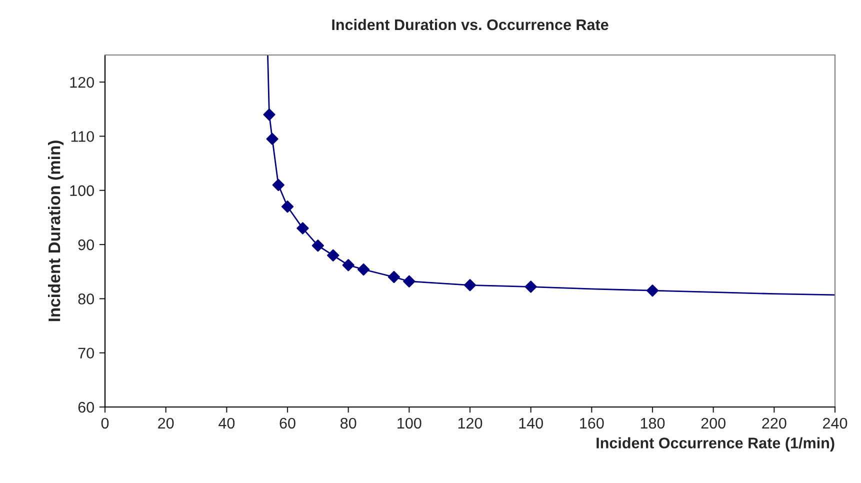 Image resolution: width=861 pixels, height=483 pixels. Describe the element at coordinates (531, 423) in the screenshot. I see `x-tick-label: 140` at that location.